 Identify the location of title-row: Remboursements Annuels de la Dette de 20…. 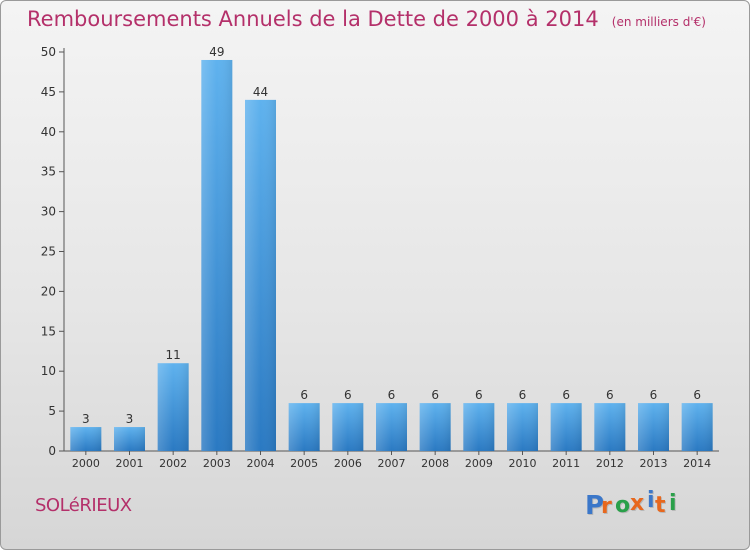
(366, 19).